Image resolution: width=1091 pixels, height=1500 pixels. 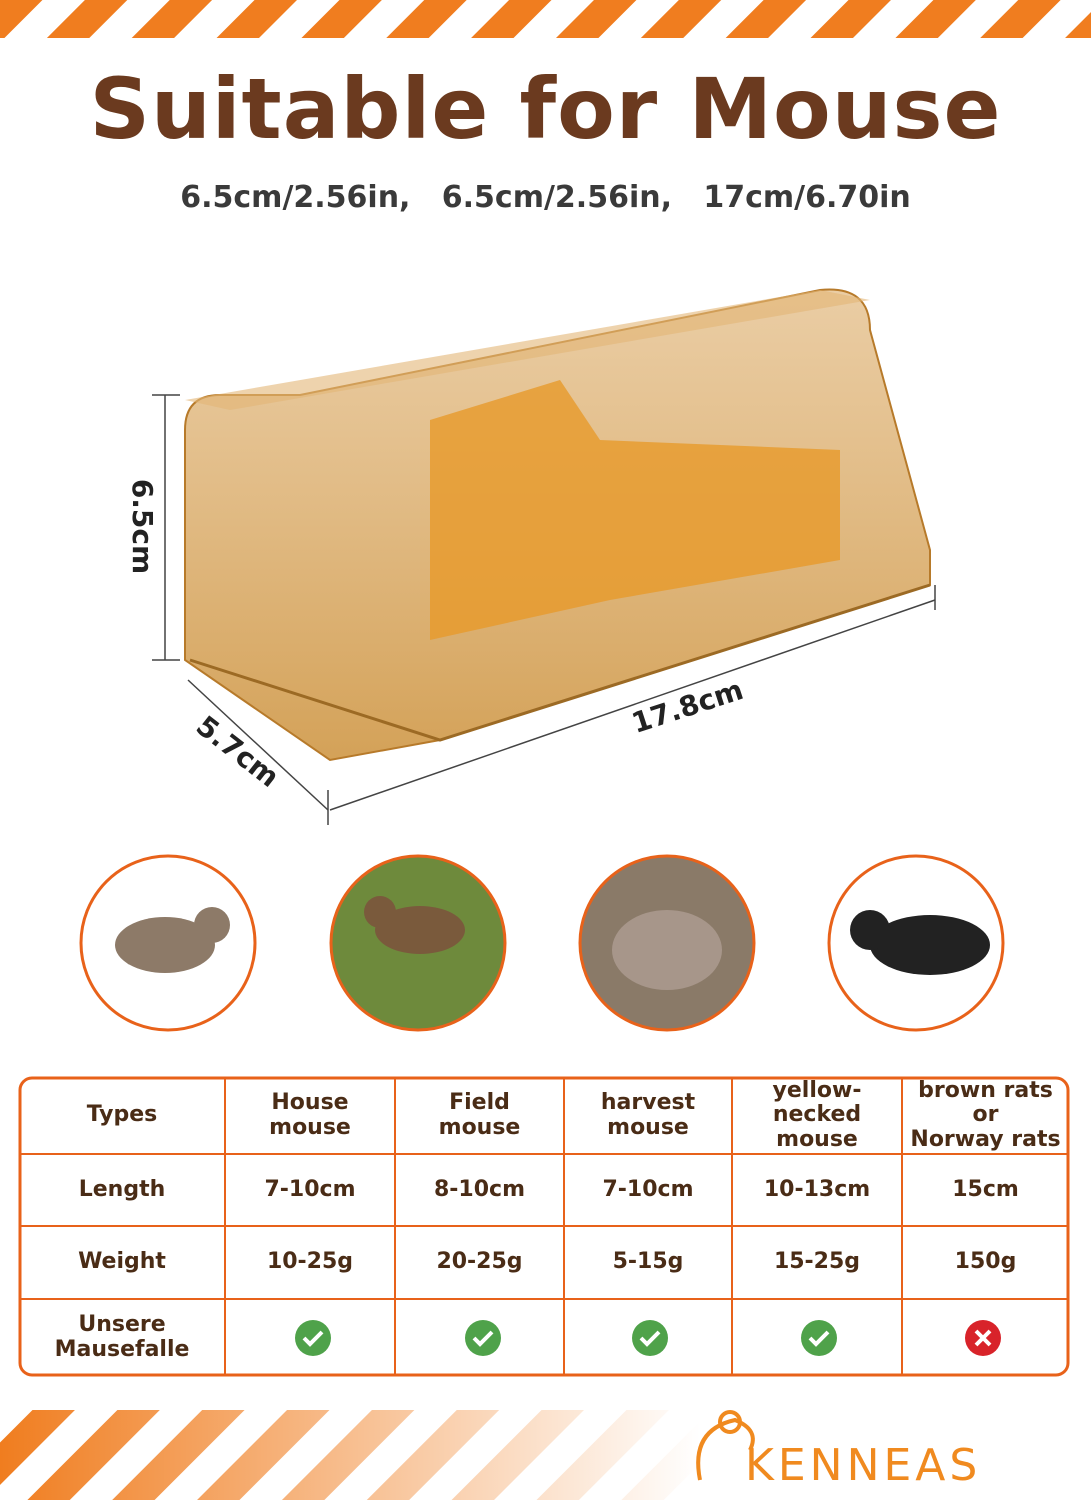 I want to click on verdict-icons, so click(x=648, y=1338).